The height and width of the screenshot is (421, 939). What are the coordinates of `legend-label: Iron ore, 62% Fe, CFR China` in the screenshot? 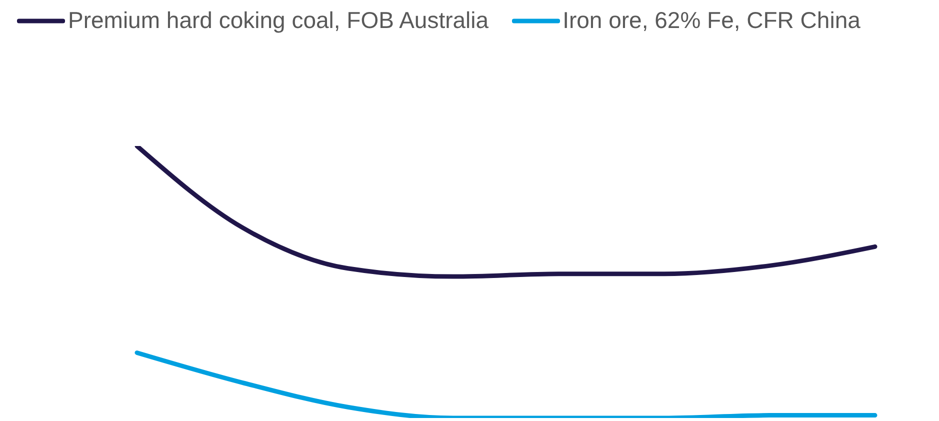 It's located at (711, 20).